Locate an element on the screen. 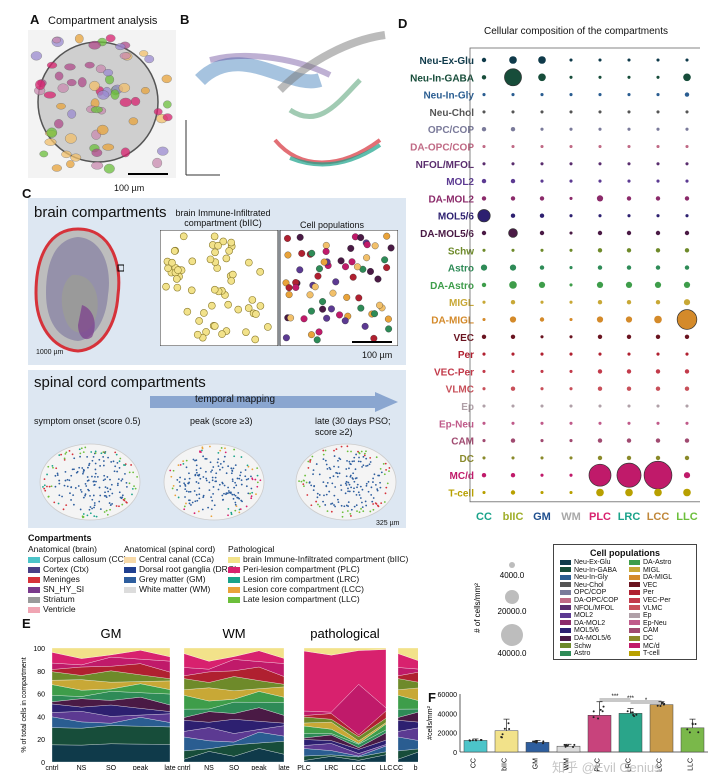 Image resolution: width=720 pixels, height=775 pixels. dot-plot-row-label: MOL5/6 is located at coordinates (456, 217).